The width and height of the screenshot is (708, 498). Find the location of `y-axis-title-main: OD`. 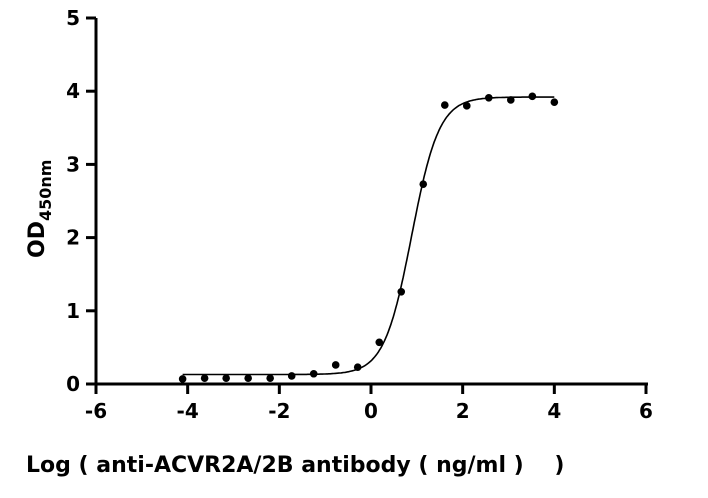

y-axis-title-main: OD is located at coordinates (37, 239).